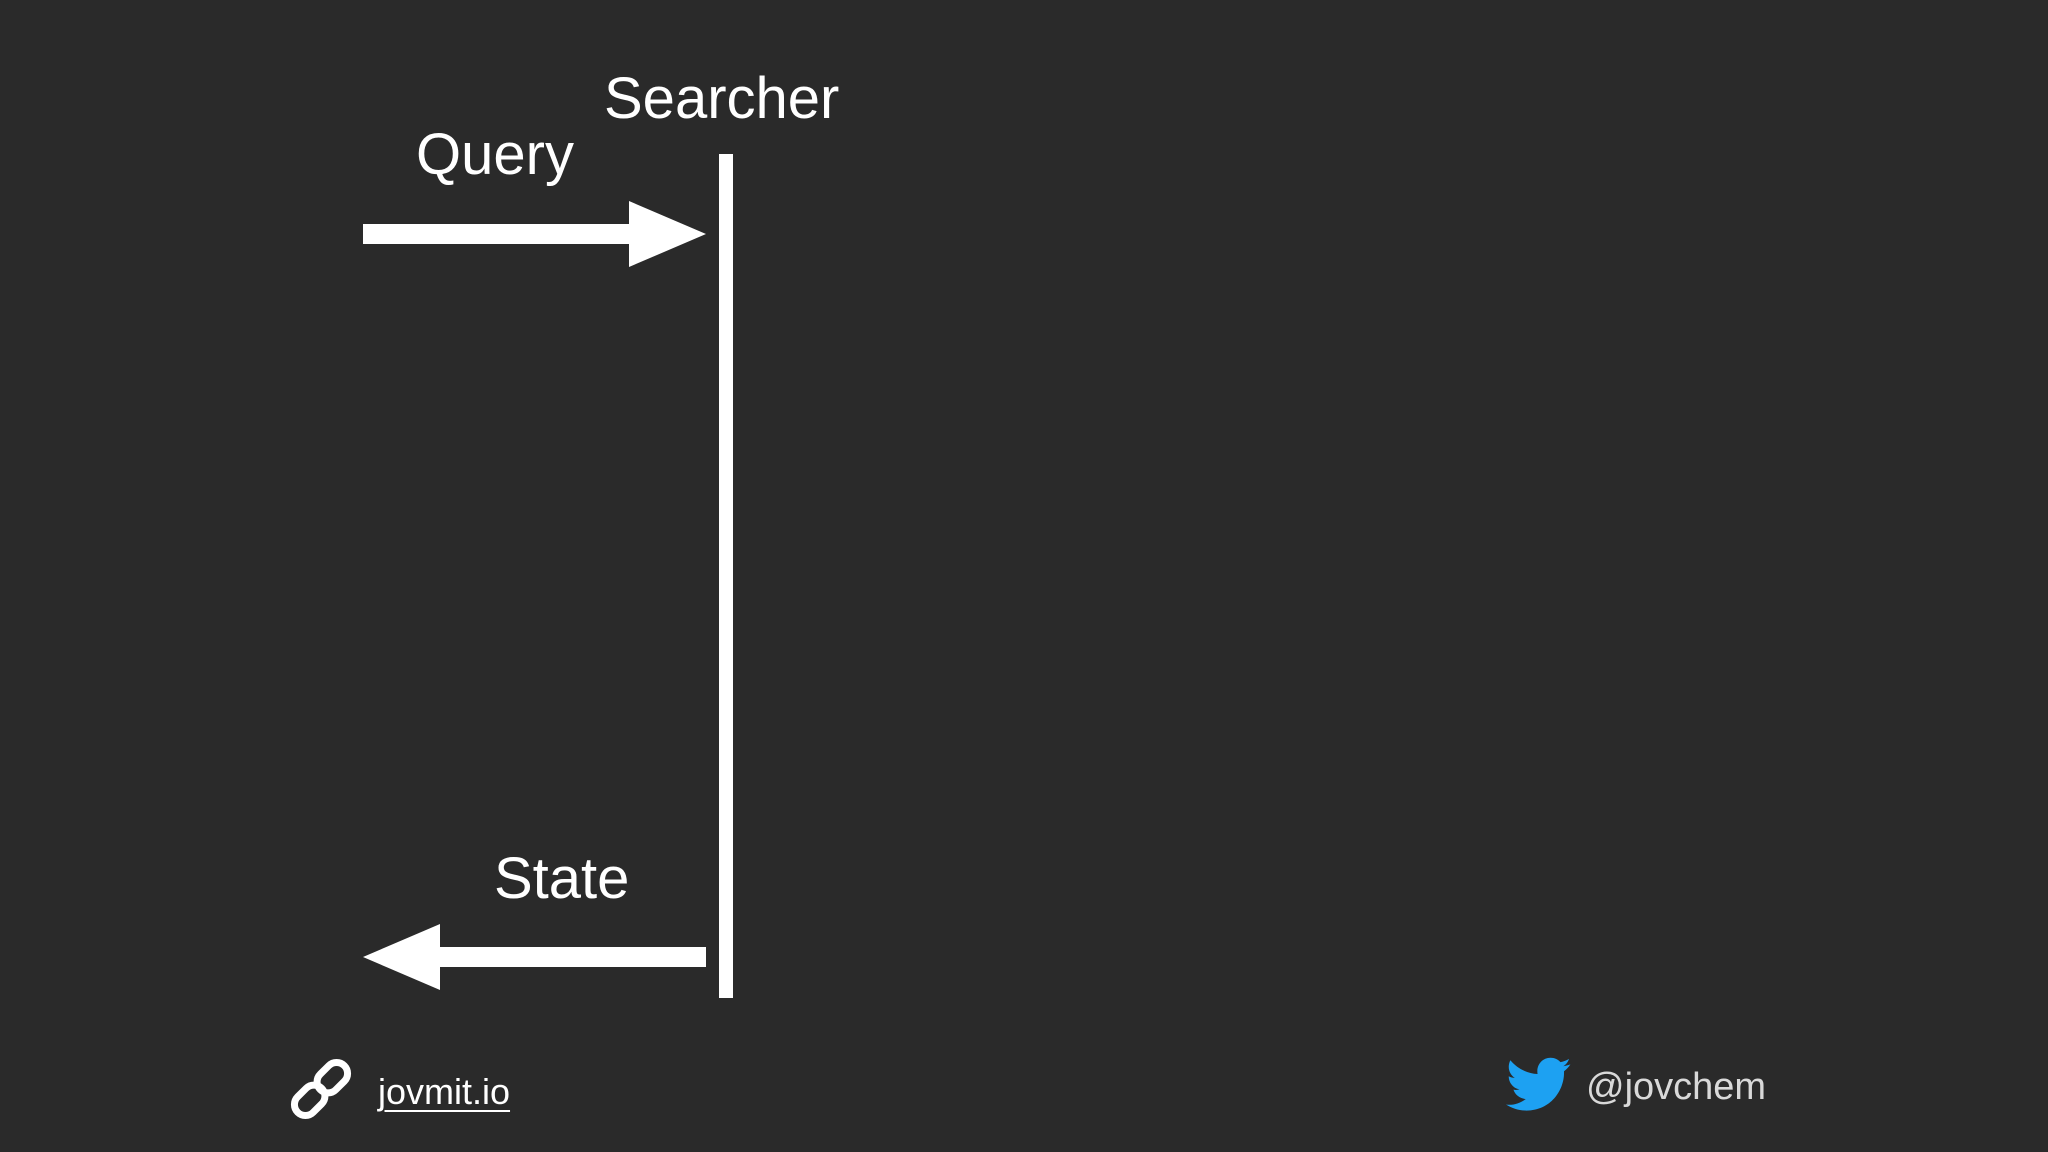 Image resolution: width=2048 pixels, height=1152 pixels. I want to click on twitter-bird-icon, so click(1539, 1087).